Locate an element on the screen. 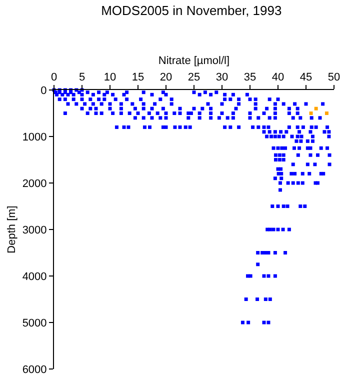  x-tick-label: 20 is located at coordinates (166, 78).